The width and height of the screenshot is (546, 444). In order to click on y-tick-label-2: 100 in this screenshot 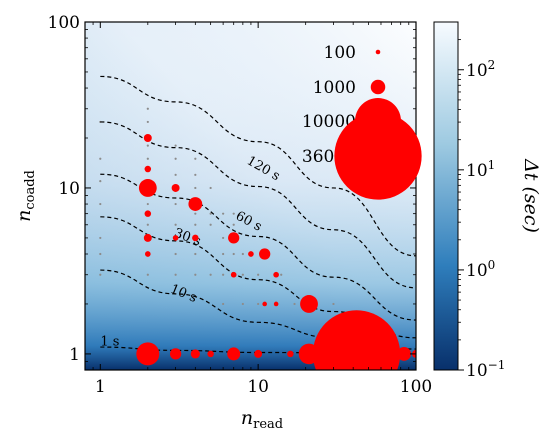, I will do `click(64, 23)`.